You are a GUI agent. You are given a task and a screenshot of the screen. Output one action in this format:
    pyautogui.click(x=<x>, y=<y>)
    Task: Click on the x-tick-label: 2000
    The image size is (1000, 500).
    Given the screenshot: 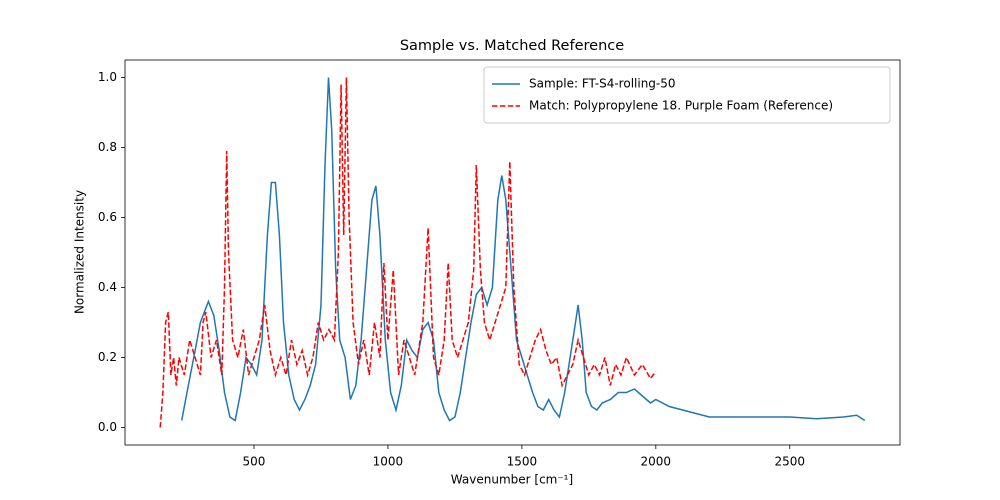 What is the action you would take?
    pyautogui.click(x=656, y=462)
    